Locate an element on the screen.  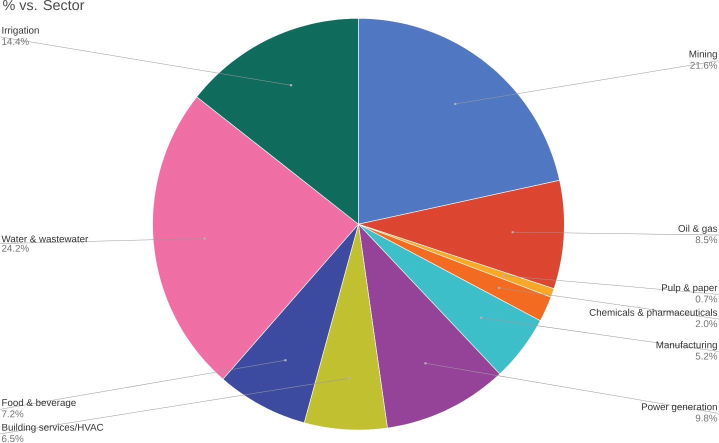
slice-label: Food & beverage is located at coordinates (39, 403).